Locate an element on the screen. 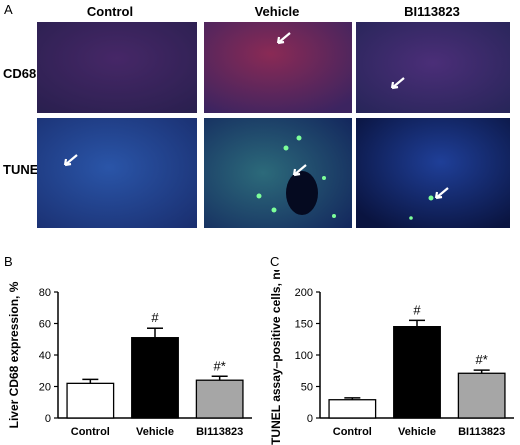 This screenshot has width=520, height=445. micrograph-tunel-vehicle is located at coordinates (278, 173).